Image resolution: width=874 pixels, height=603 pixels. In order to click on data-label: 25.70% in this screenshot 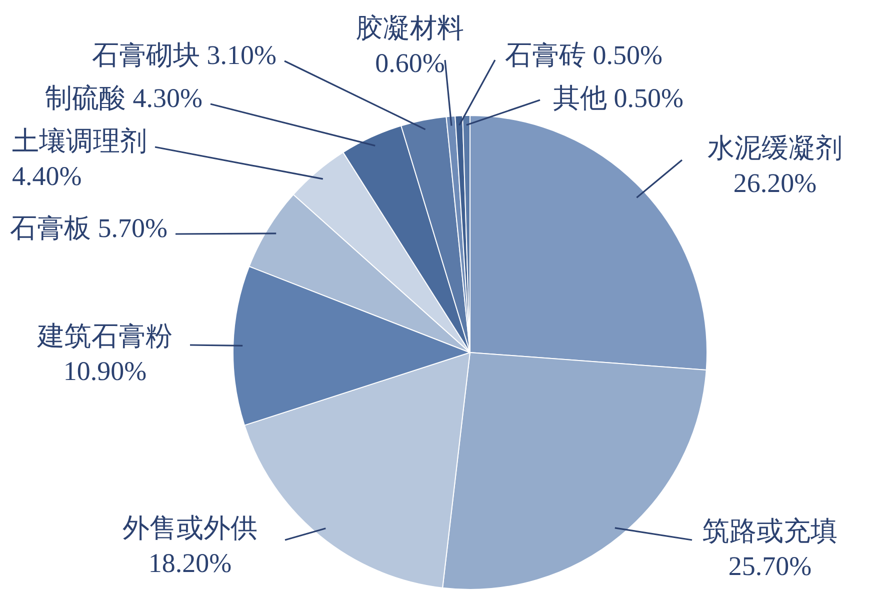, I will do `click(770, 566)`.